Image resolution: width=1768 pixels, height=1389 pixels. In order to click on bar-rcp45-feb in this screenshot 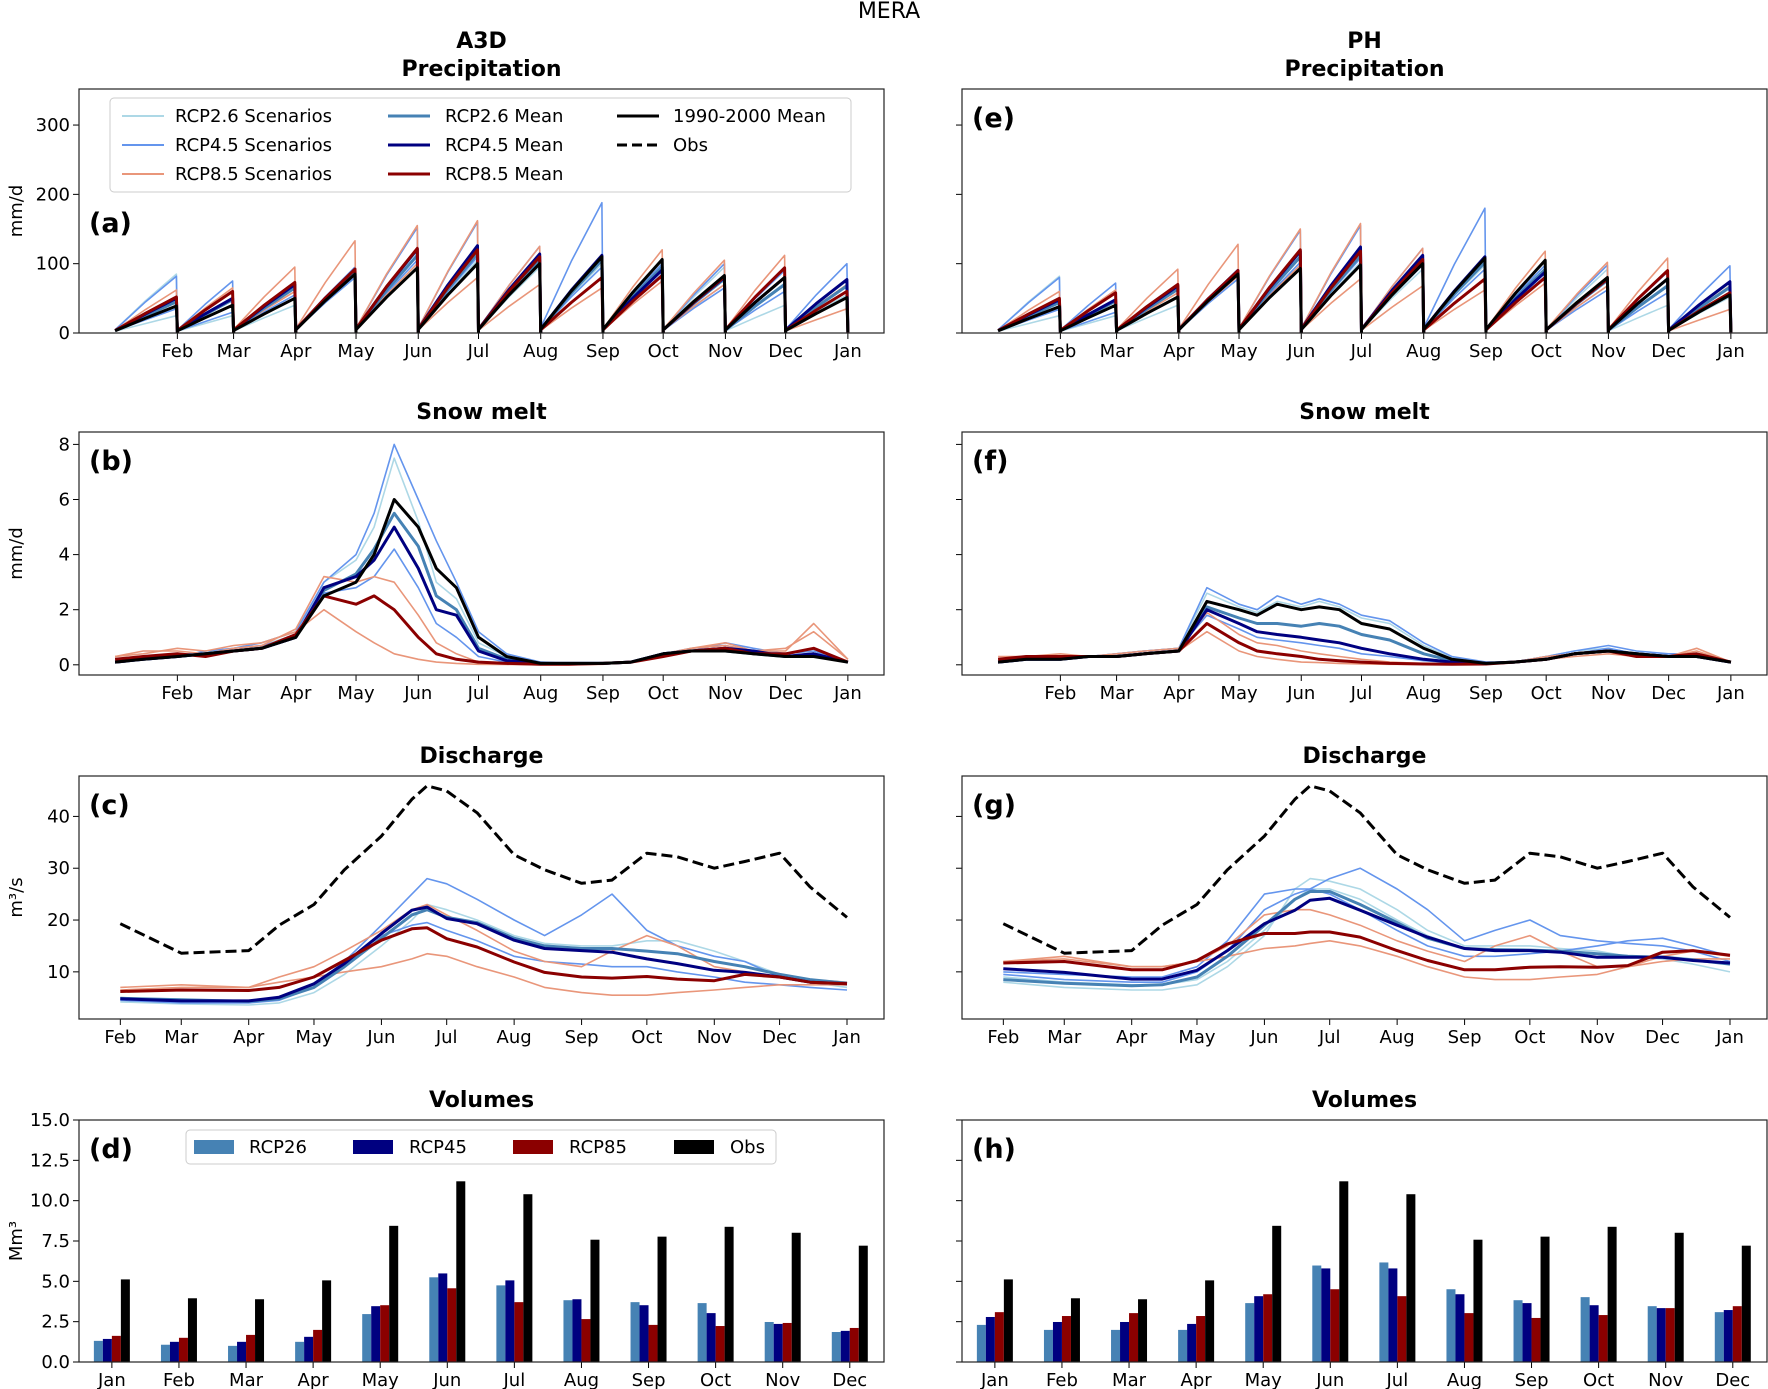, I will do `click(174, 1351)`.